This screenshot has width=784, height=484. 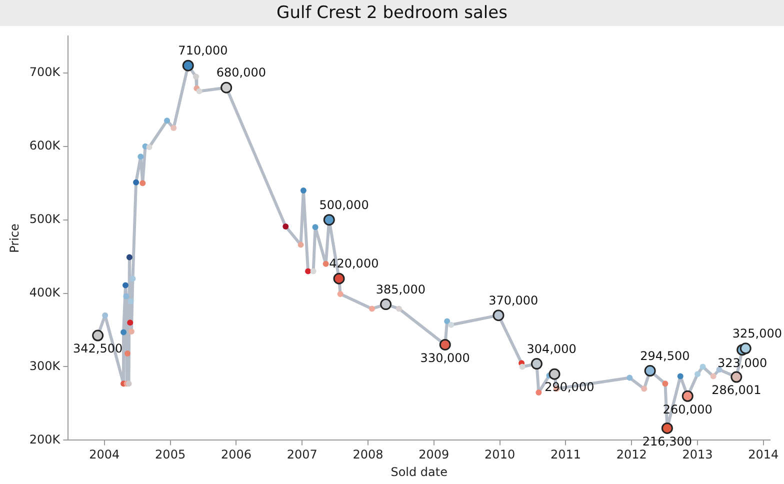 What do you see at coordinates (45, 72) in the screenshot?
I see `y-tick-label: 700K` at bounding box center [45, 72].